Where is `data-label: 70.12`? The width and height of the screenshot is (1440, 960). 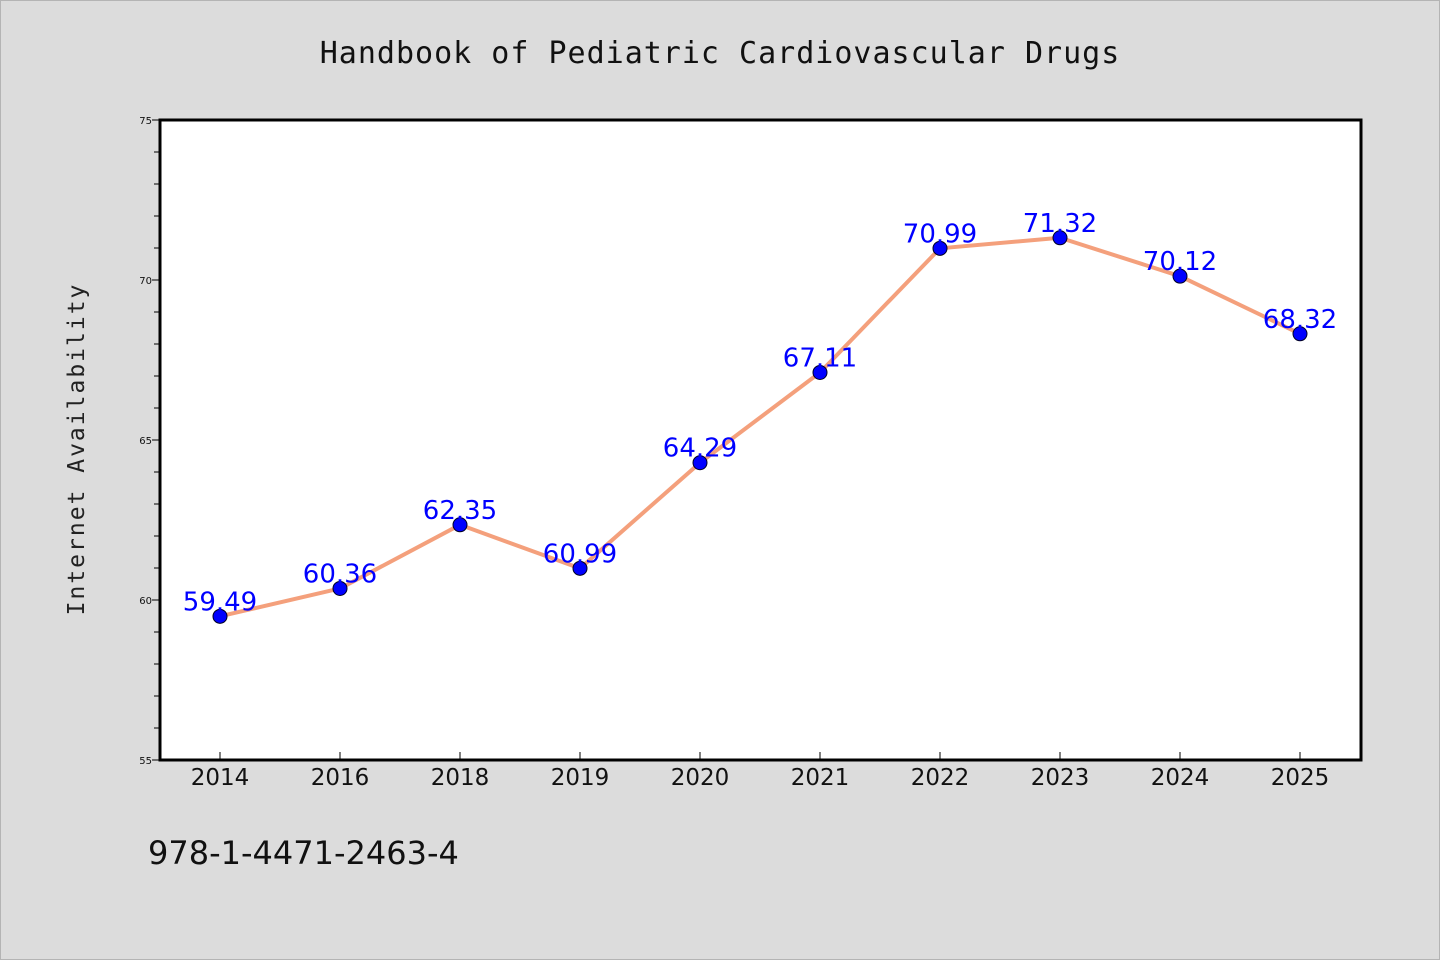
data-label: 70.12 is located at coordinates (1180, 262).